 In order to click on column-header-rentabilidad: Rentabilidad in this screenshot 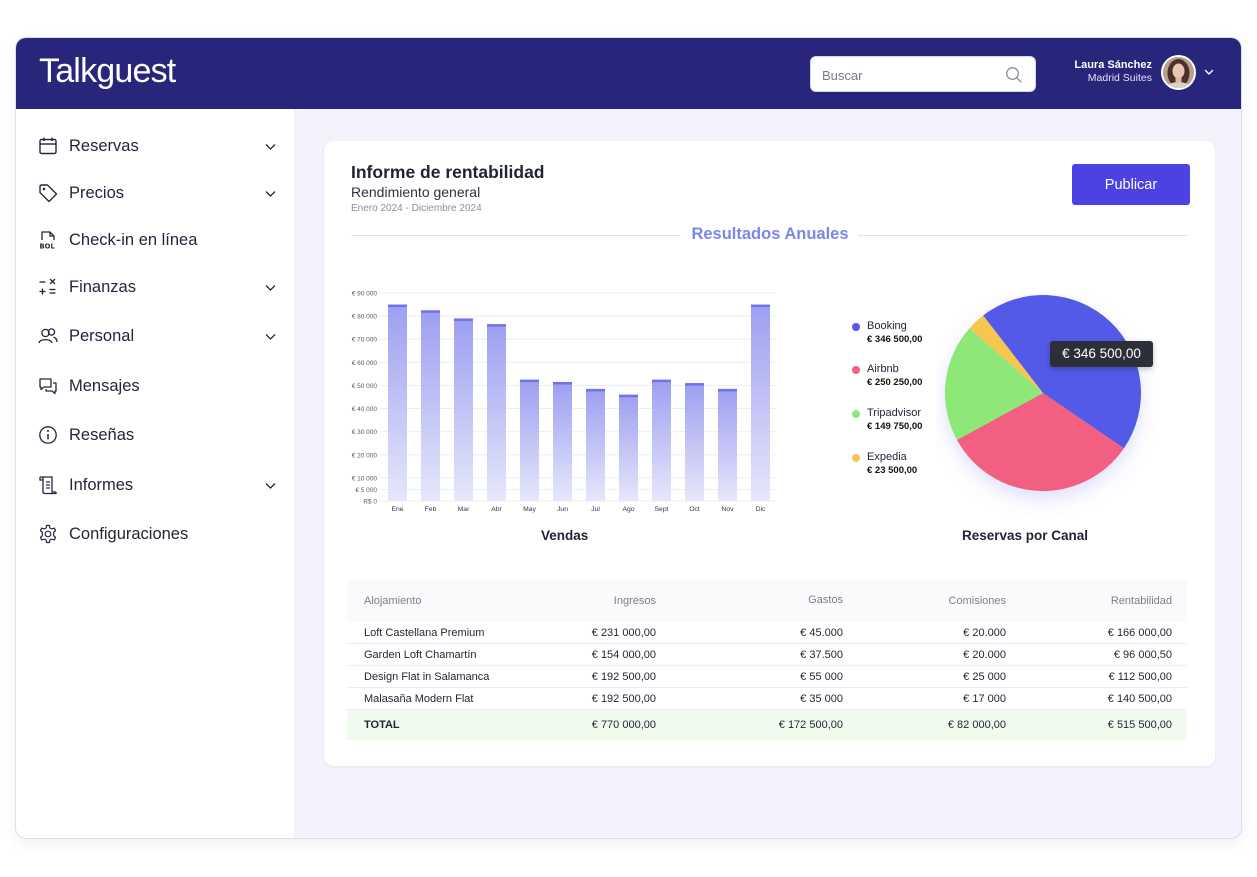, I will do `click(1141, 601)`.